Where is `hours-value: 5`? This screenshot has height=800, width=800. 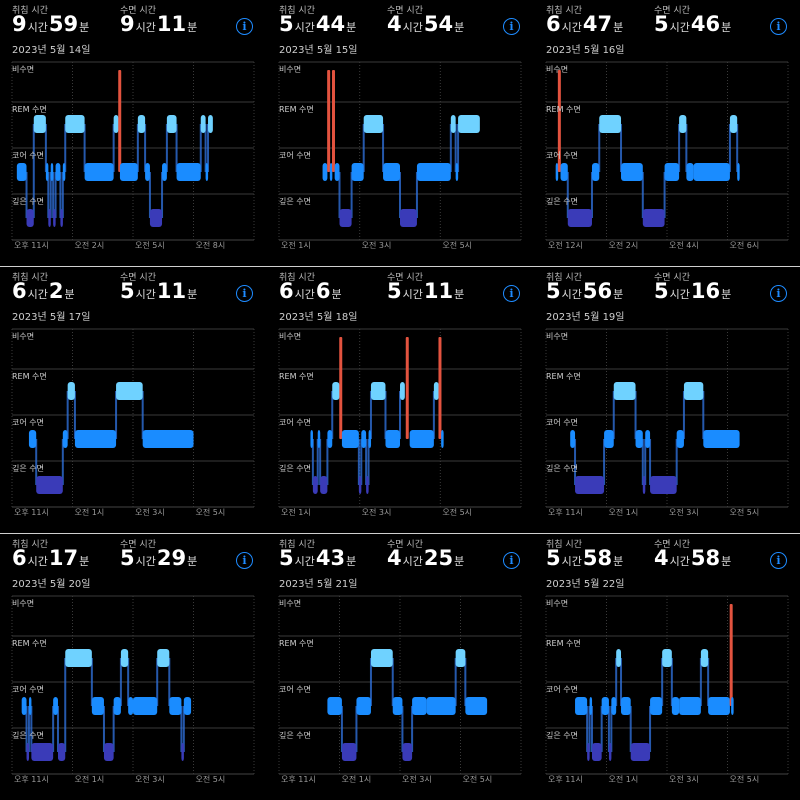
hours-value: 5 is located at coordinates (553, 291).